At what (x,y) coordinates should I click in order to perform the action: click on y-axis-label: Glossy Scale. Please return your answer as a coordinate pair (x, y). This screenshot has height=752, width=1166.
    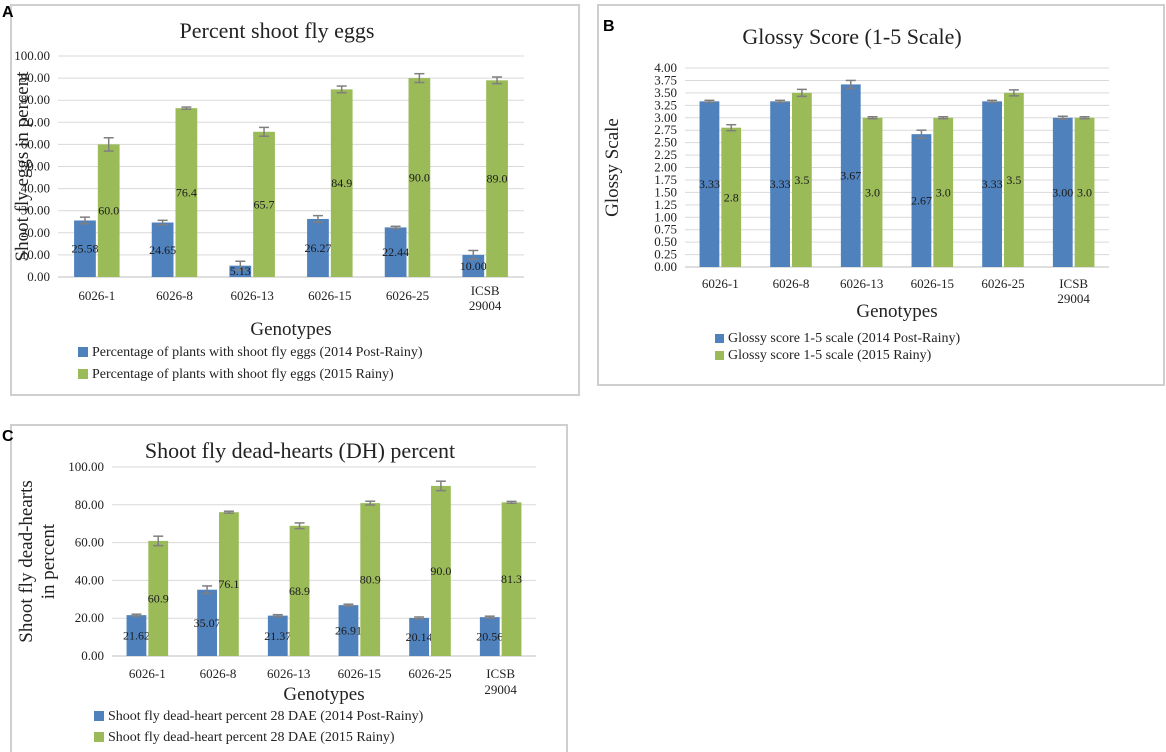
    Looking at the image, I should click on (612, 167).